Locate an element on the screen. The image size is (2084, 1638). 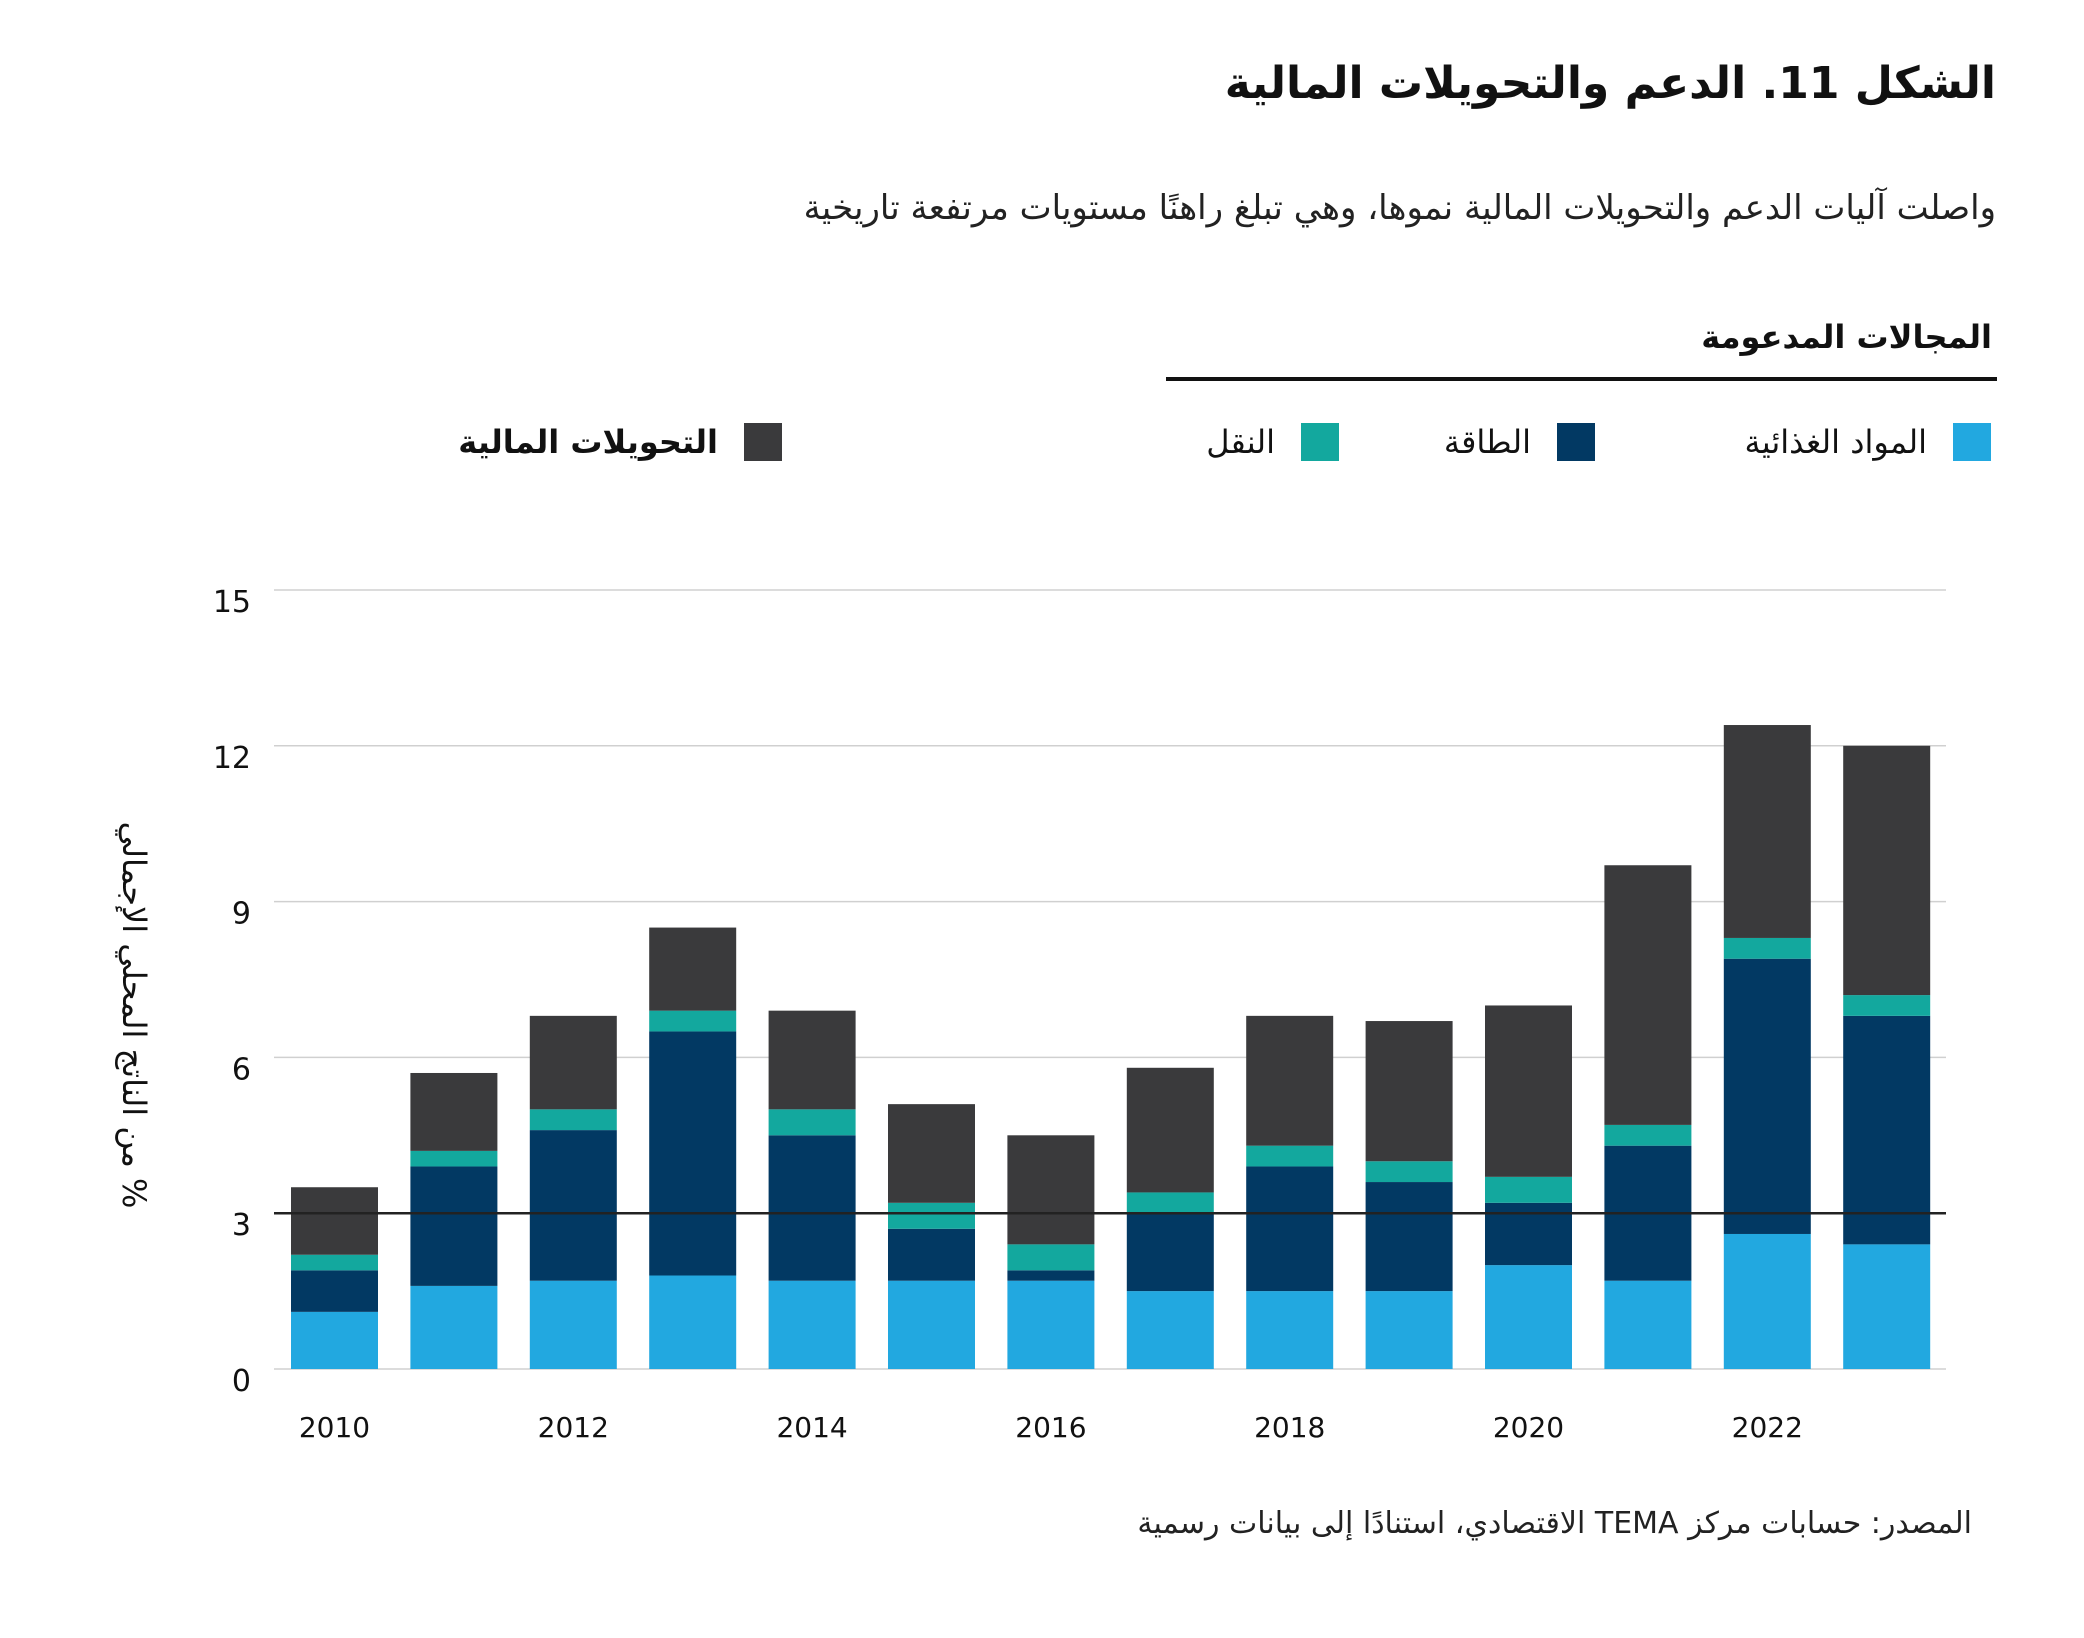
y-tick-label: 3 is located at coordinates (241, 1225).